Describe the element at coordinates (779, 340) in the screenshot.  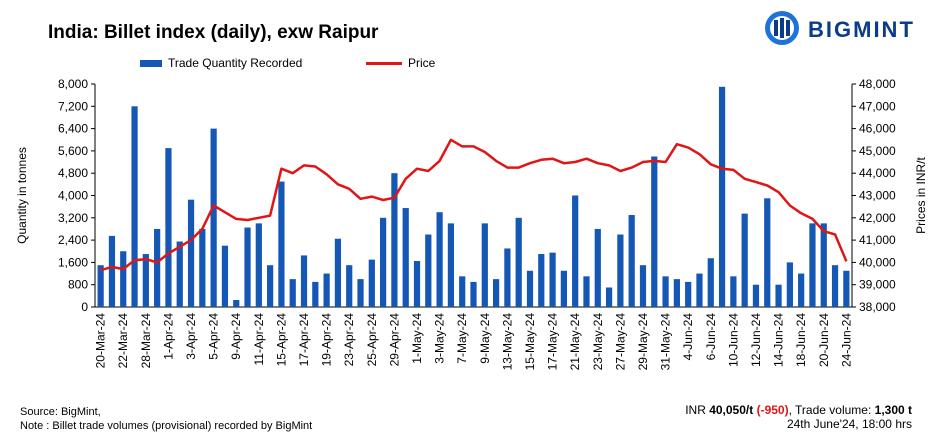
I see `x-tick-label: 14-Jun-24` at that location.